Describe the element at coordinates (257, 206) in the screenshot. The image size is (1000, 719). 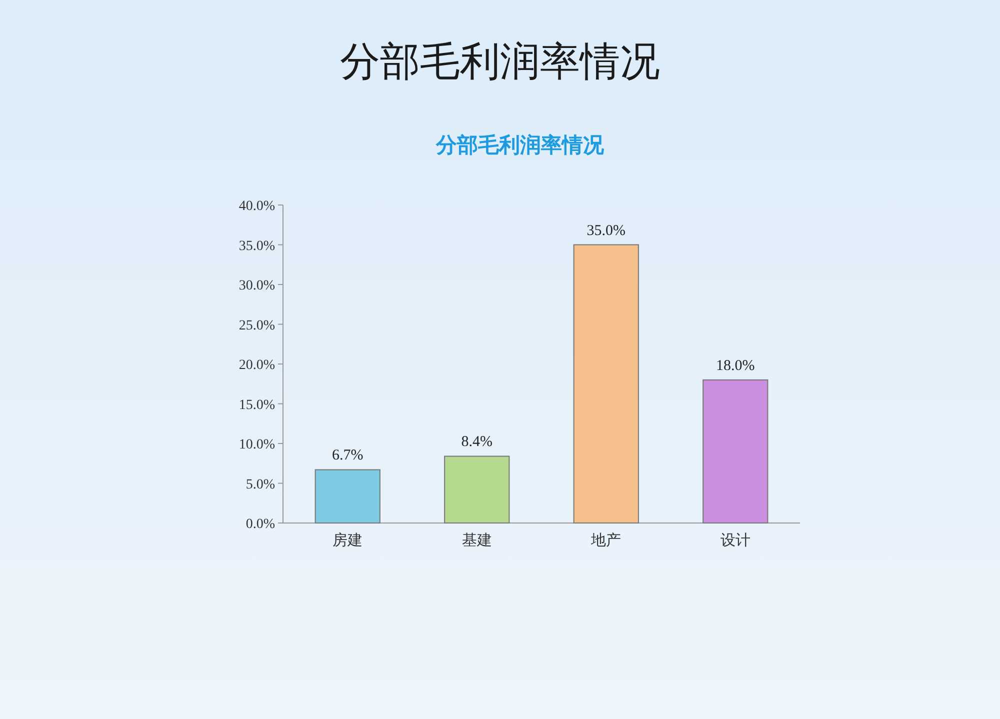
I see `y-tick-label: 40.0%` at that location.